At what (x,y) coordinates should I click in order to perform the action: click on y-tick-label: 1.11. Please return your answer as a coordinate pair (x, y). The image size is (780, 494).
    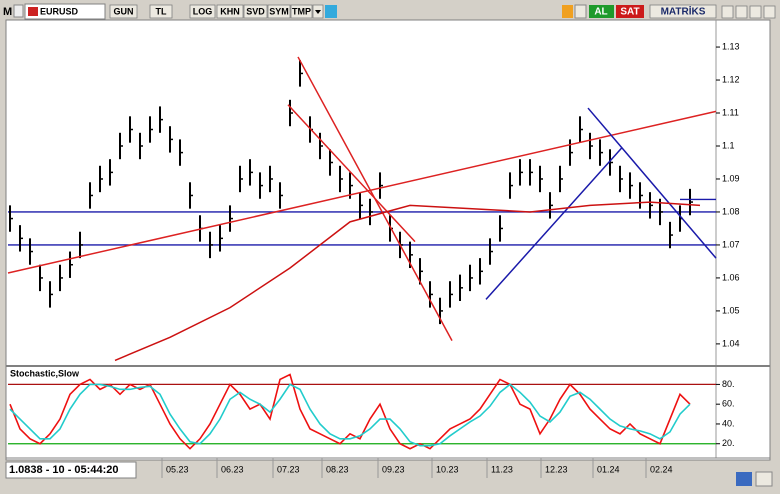
    Looking at the image, I should click on (730, 112).